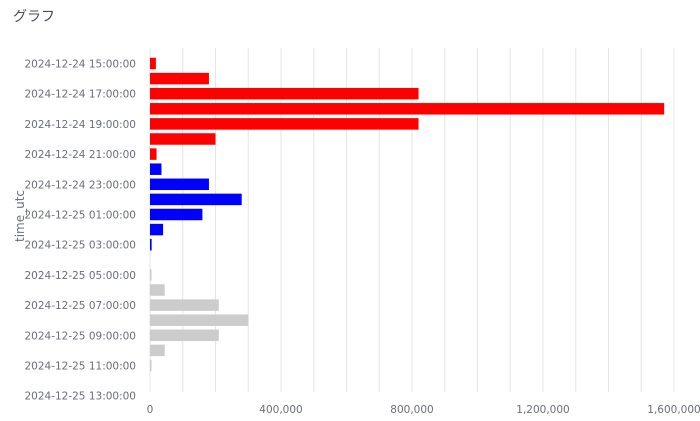  Describe the element at coordinates (20, 216) in the screenshot. I see `y-axis-title: time_utc` at that location.